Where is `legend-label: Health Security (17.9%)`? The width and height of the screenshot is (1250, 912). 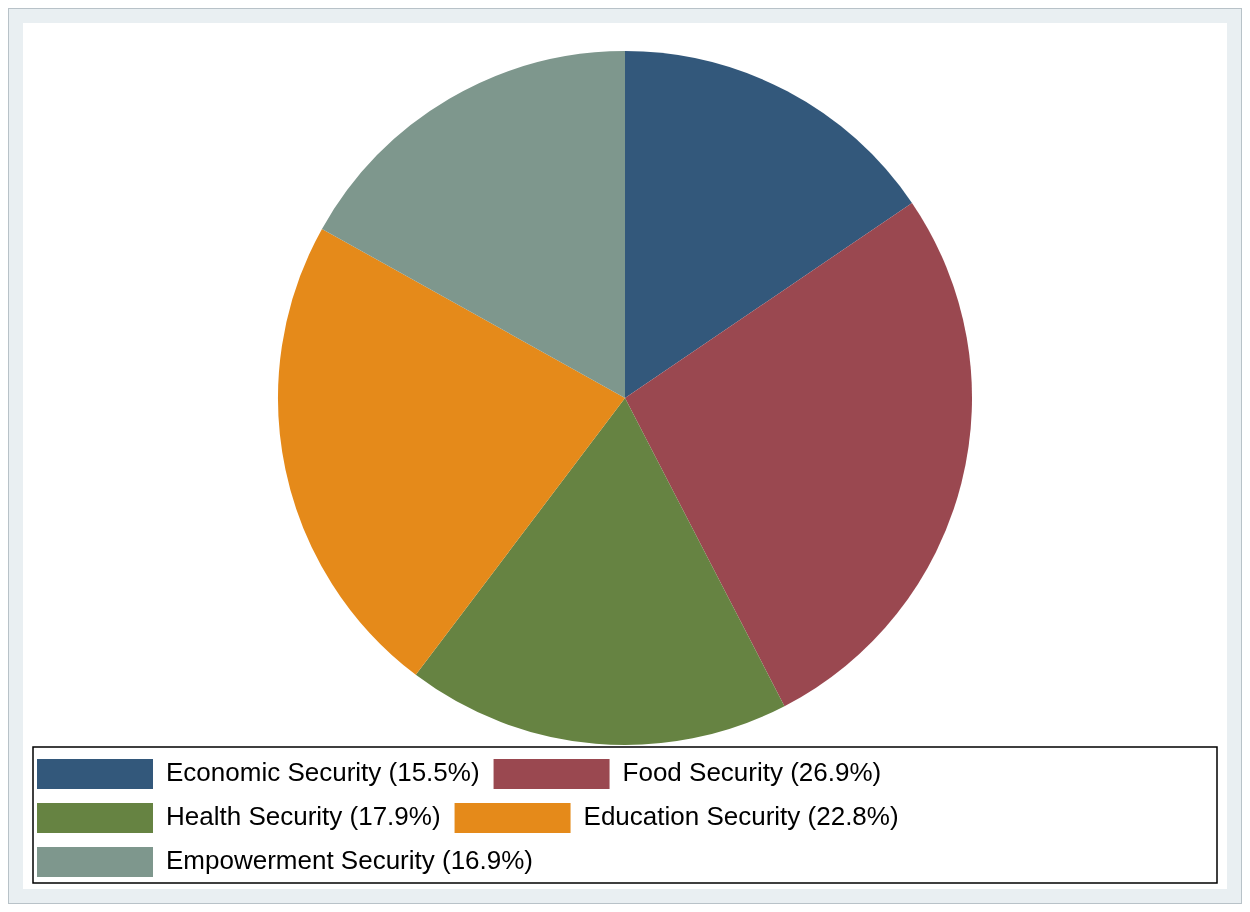
legend-label: Health Security (17.9%) is located at coordinates (303, 816).